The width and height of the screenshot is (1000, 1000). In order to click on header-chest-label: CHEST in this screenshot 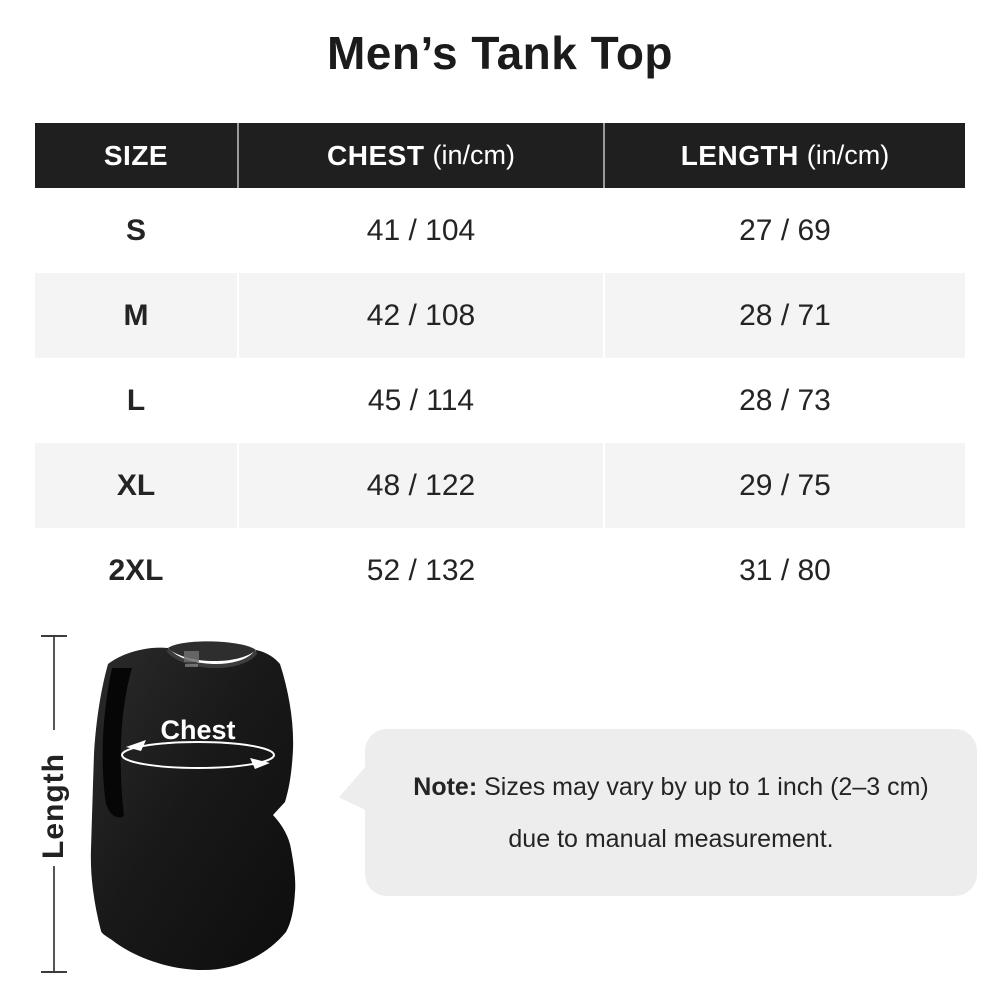, I will do `click(376, 155)`.